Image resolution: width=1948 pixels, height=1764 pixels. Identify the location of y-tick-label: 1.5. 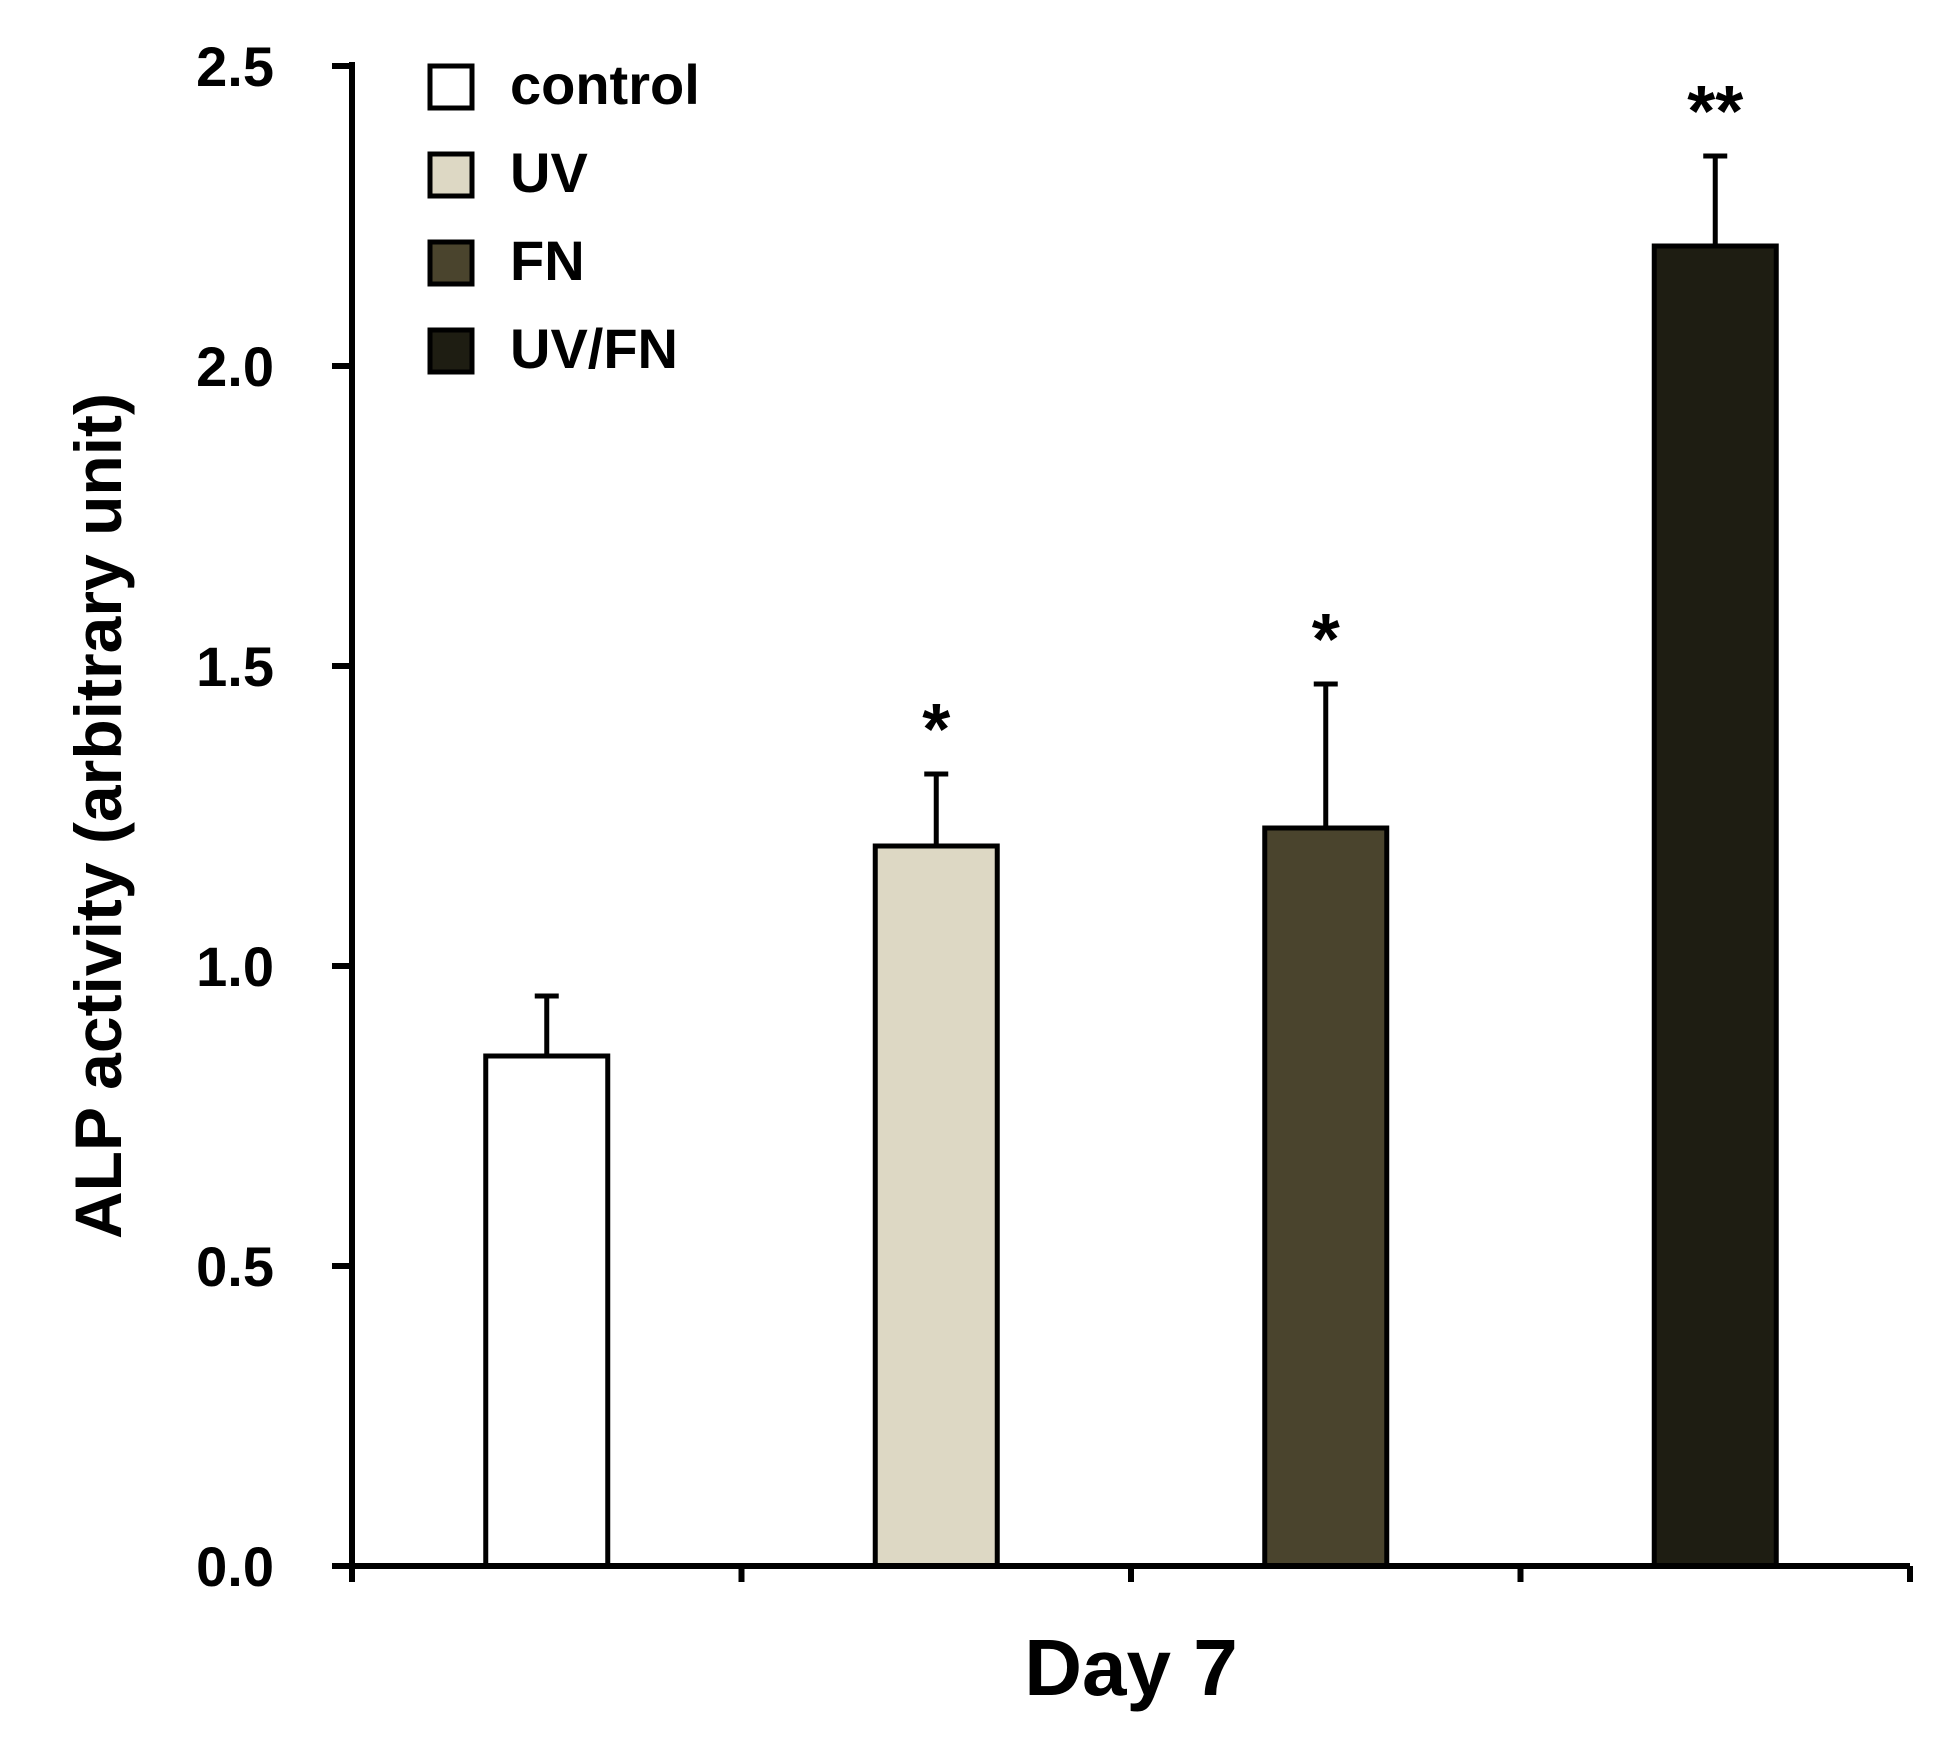
(235, 666).